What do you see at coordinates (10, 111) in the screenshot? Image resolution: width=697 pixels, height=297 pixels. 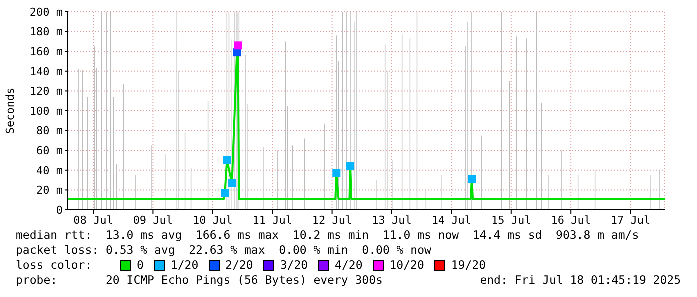 I see `y-axis-title: Seconds` at bounding box center [10, 111].